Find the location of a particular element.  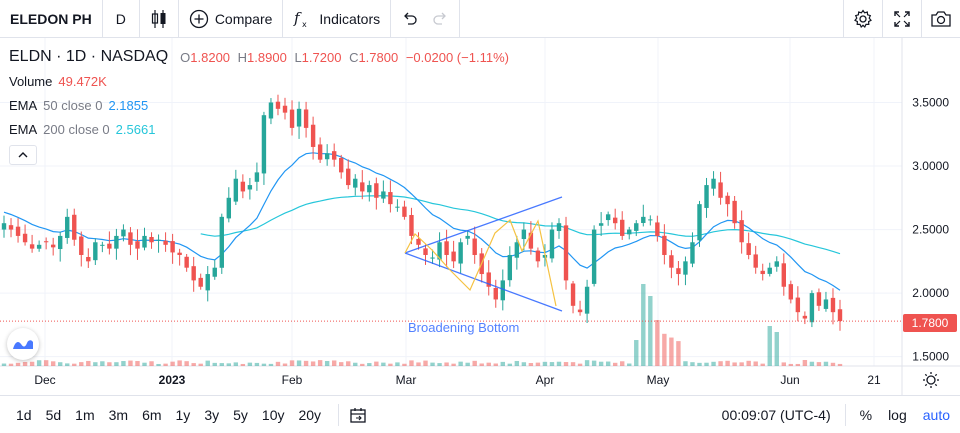

ema50-name: EMA is located at coordinates (23, 105).